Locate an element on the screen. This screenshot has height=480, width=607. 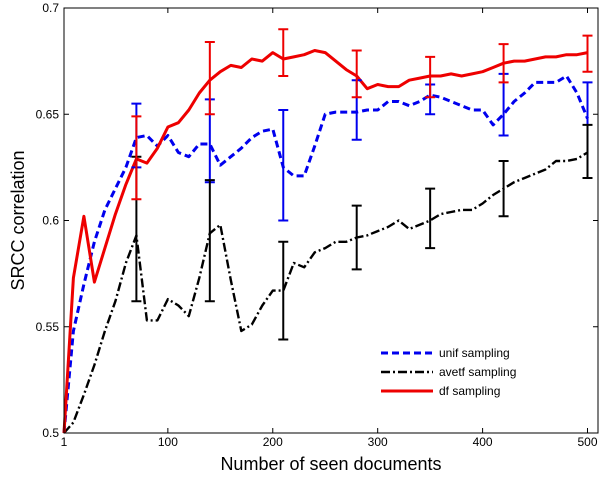
x-tick-label: 500 is located at coordinates (587, 442).